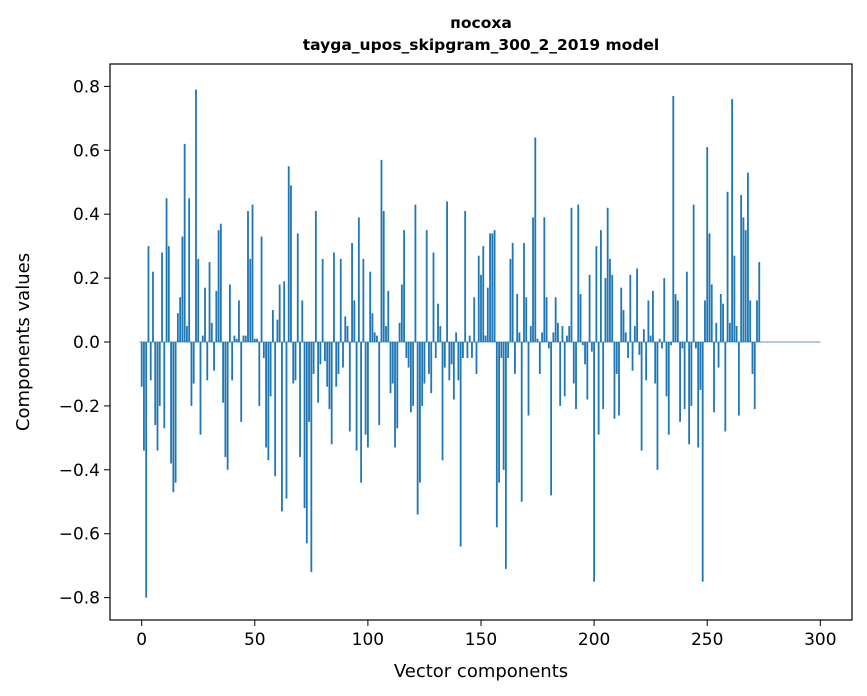 The image size is (867, 696). Describe the element at coordinates (23, 342) in the screenshot. I see `y-axis-label: Components values` at that location.